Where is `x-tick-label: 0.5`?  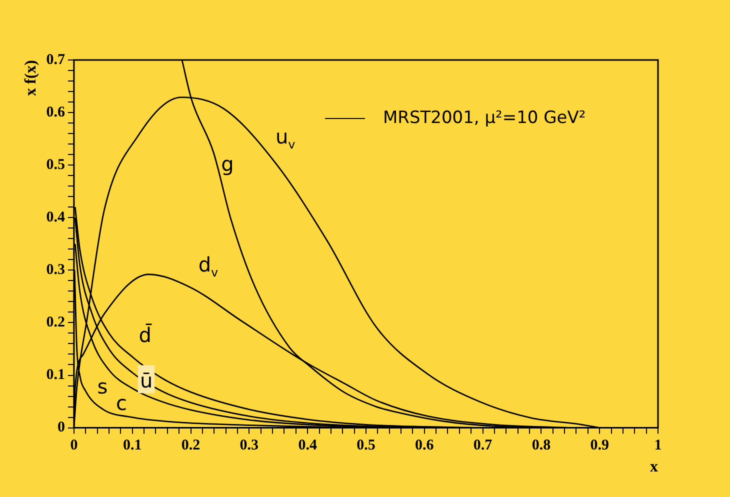
x-tick-label: 0.5 is located at coordinates (366, 446).